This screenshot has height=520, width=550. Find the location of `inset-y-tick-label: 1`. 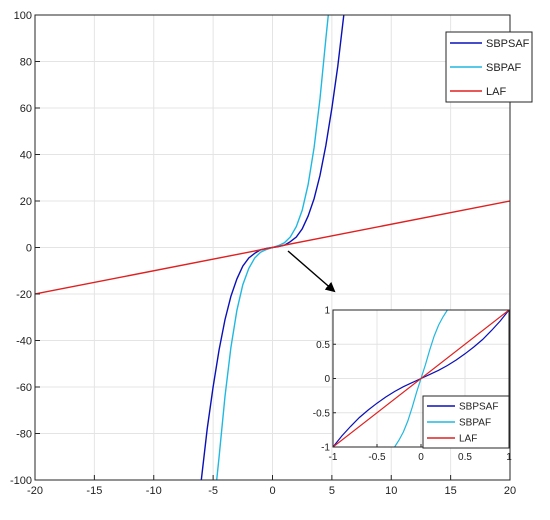

inset-y-tick-label: 1 is located at coordinates (327, 311).